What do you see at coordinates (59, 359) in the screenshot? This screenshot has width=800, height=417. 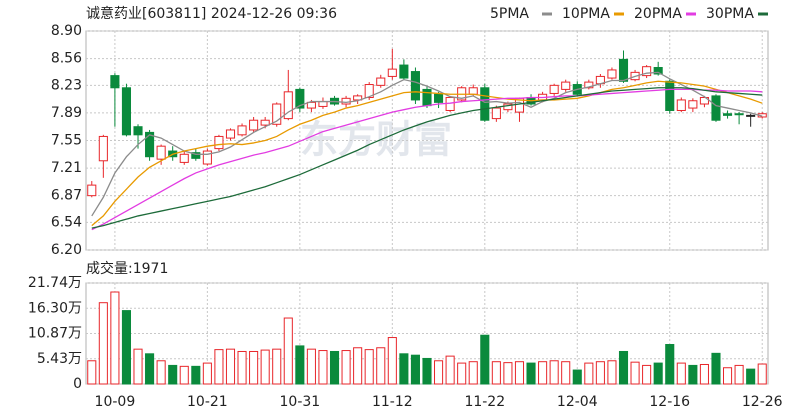 I see `y-tick-label: 5.43万` at bounding box center [59, 359].